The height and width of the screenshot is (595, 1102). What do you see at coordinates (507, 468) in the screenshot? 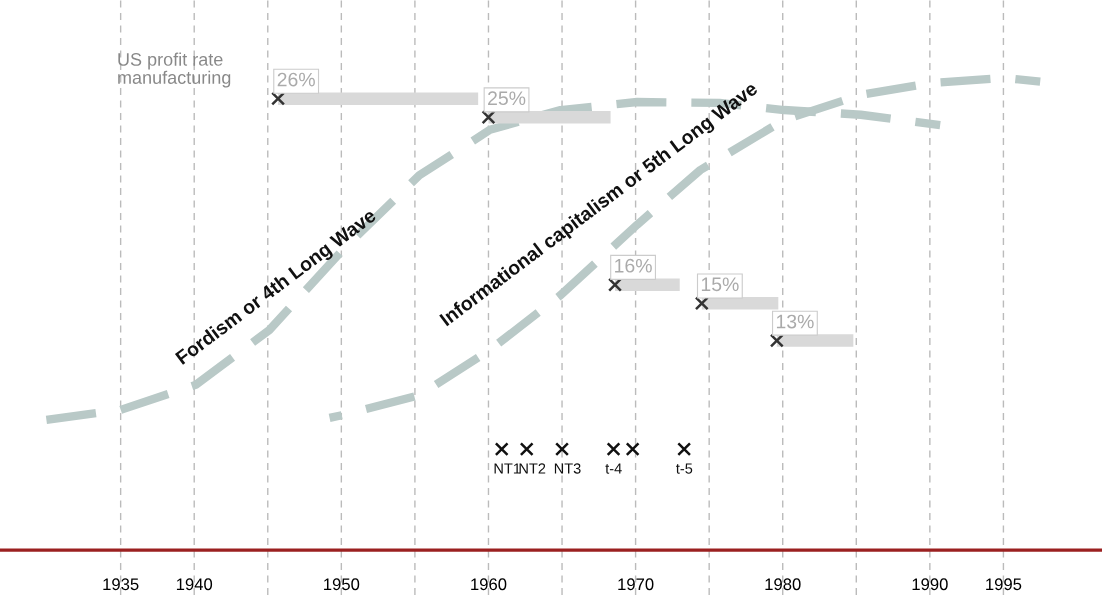
I see `annotation: NT1` at bounding box center [507, 468].